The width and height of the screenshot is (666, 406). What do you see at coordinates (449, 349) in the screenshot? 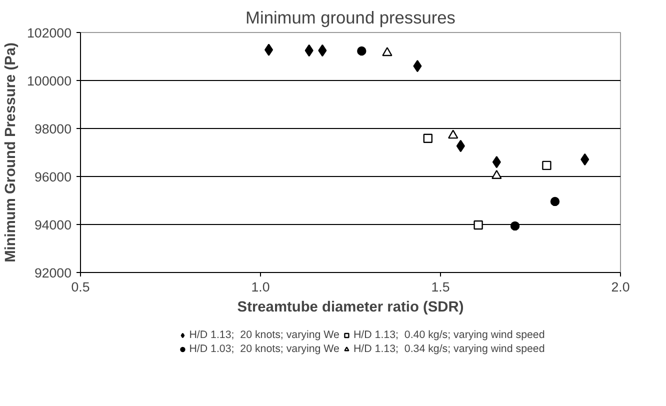
I see `legend-label: H/D 1.13; 0.34 kg/s; varying wind speed` at bounding box center [449, 349].